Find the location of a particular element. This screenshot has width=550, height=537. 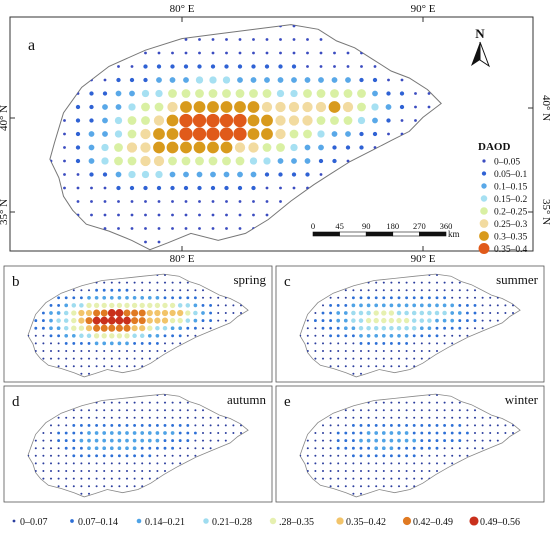

north-label: N is located at coordinates (480, 33).